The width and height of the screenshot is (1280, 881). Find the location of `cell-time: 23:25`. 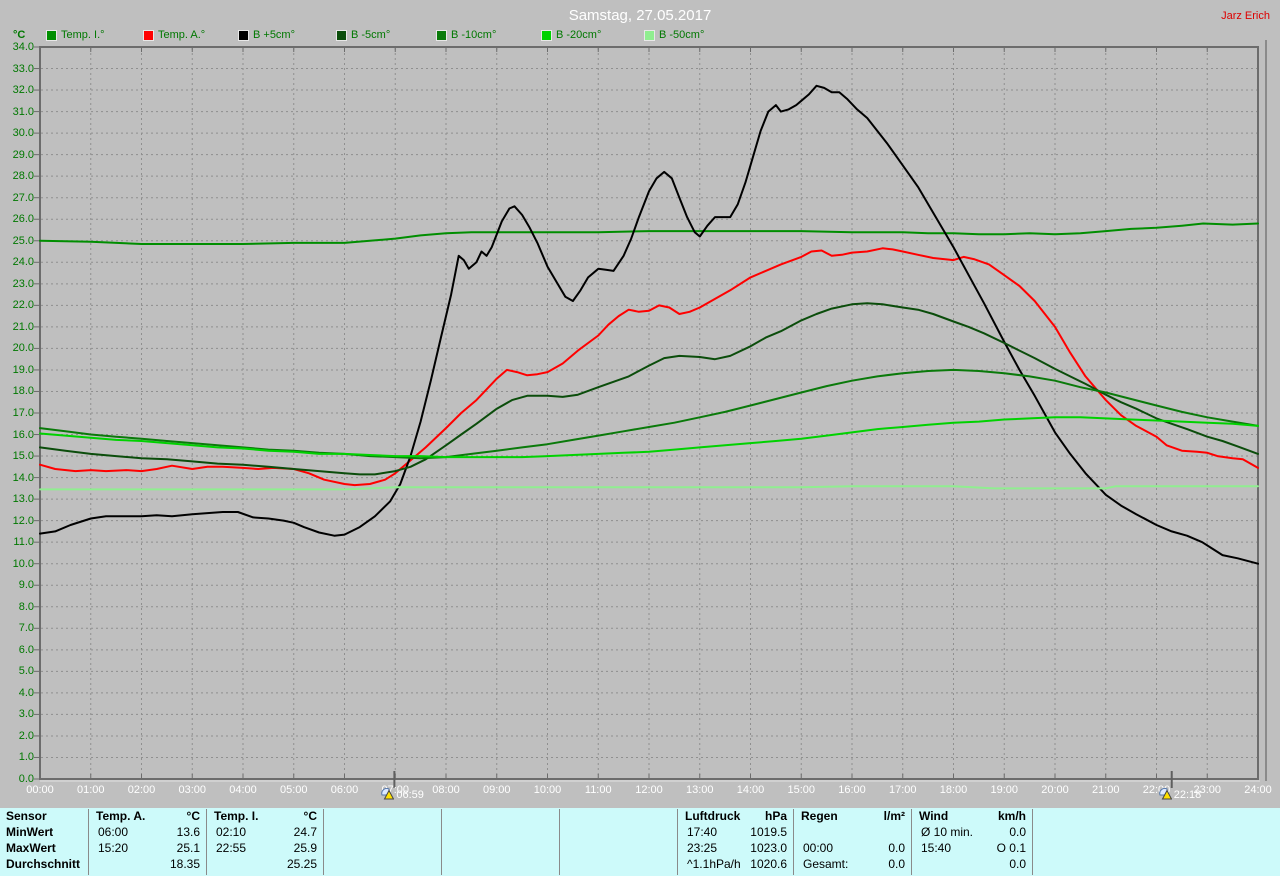

cell-time: 23:25 is located at coordinates (702, 848).